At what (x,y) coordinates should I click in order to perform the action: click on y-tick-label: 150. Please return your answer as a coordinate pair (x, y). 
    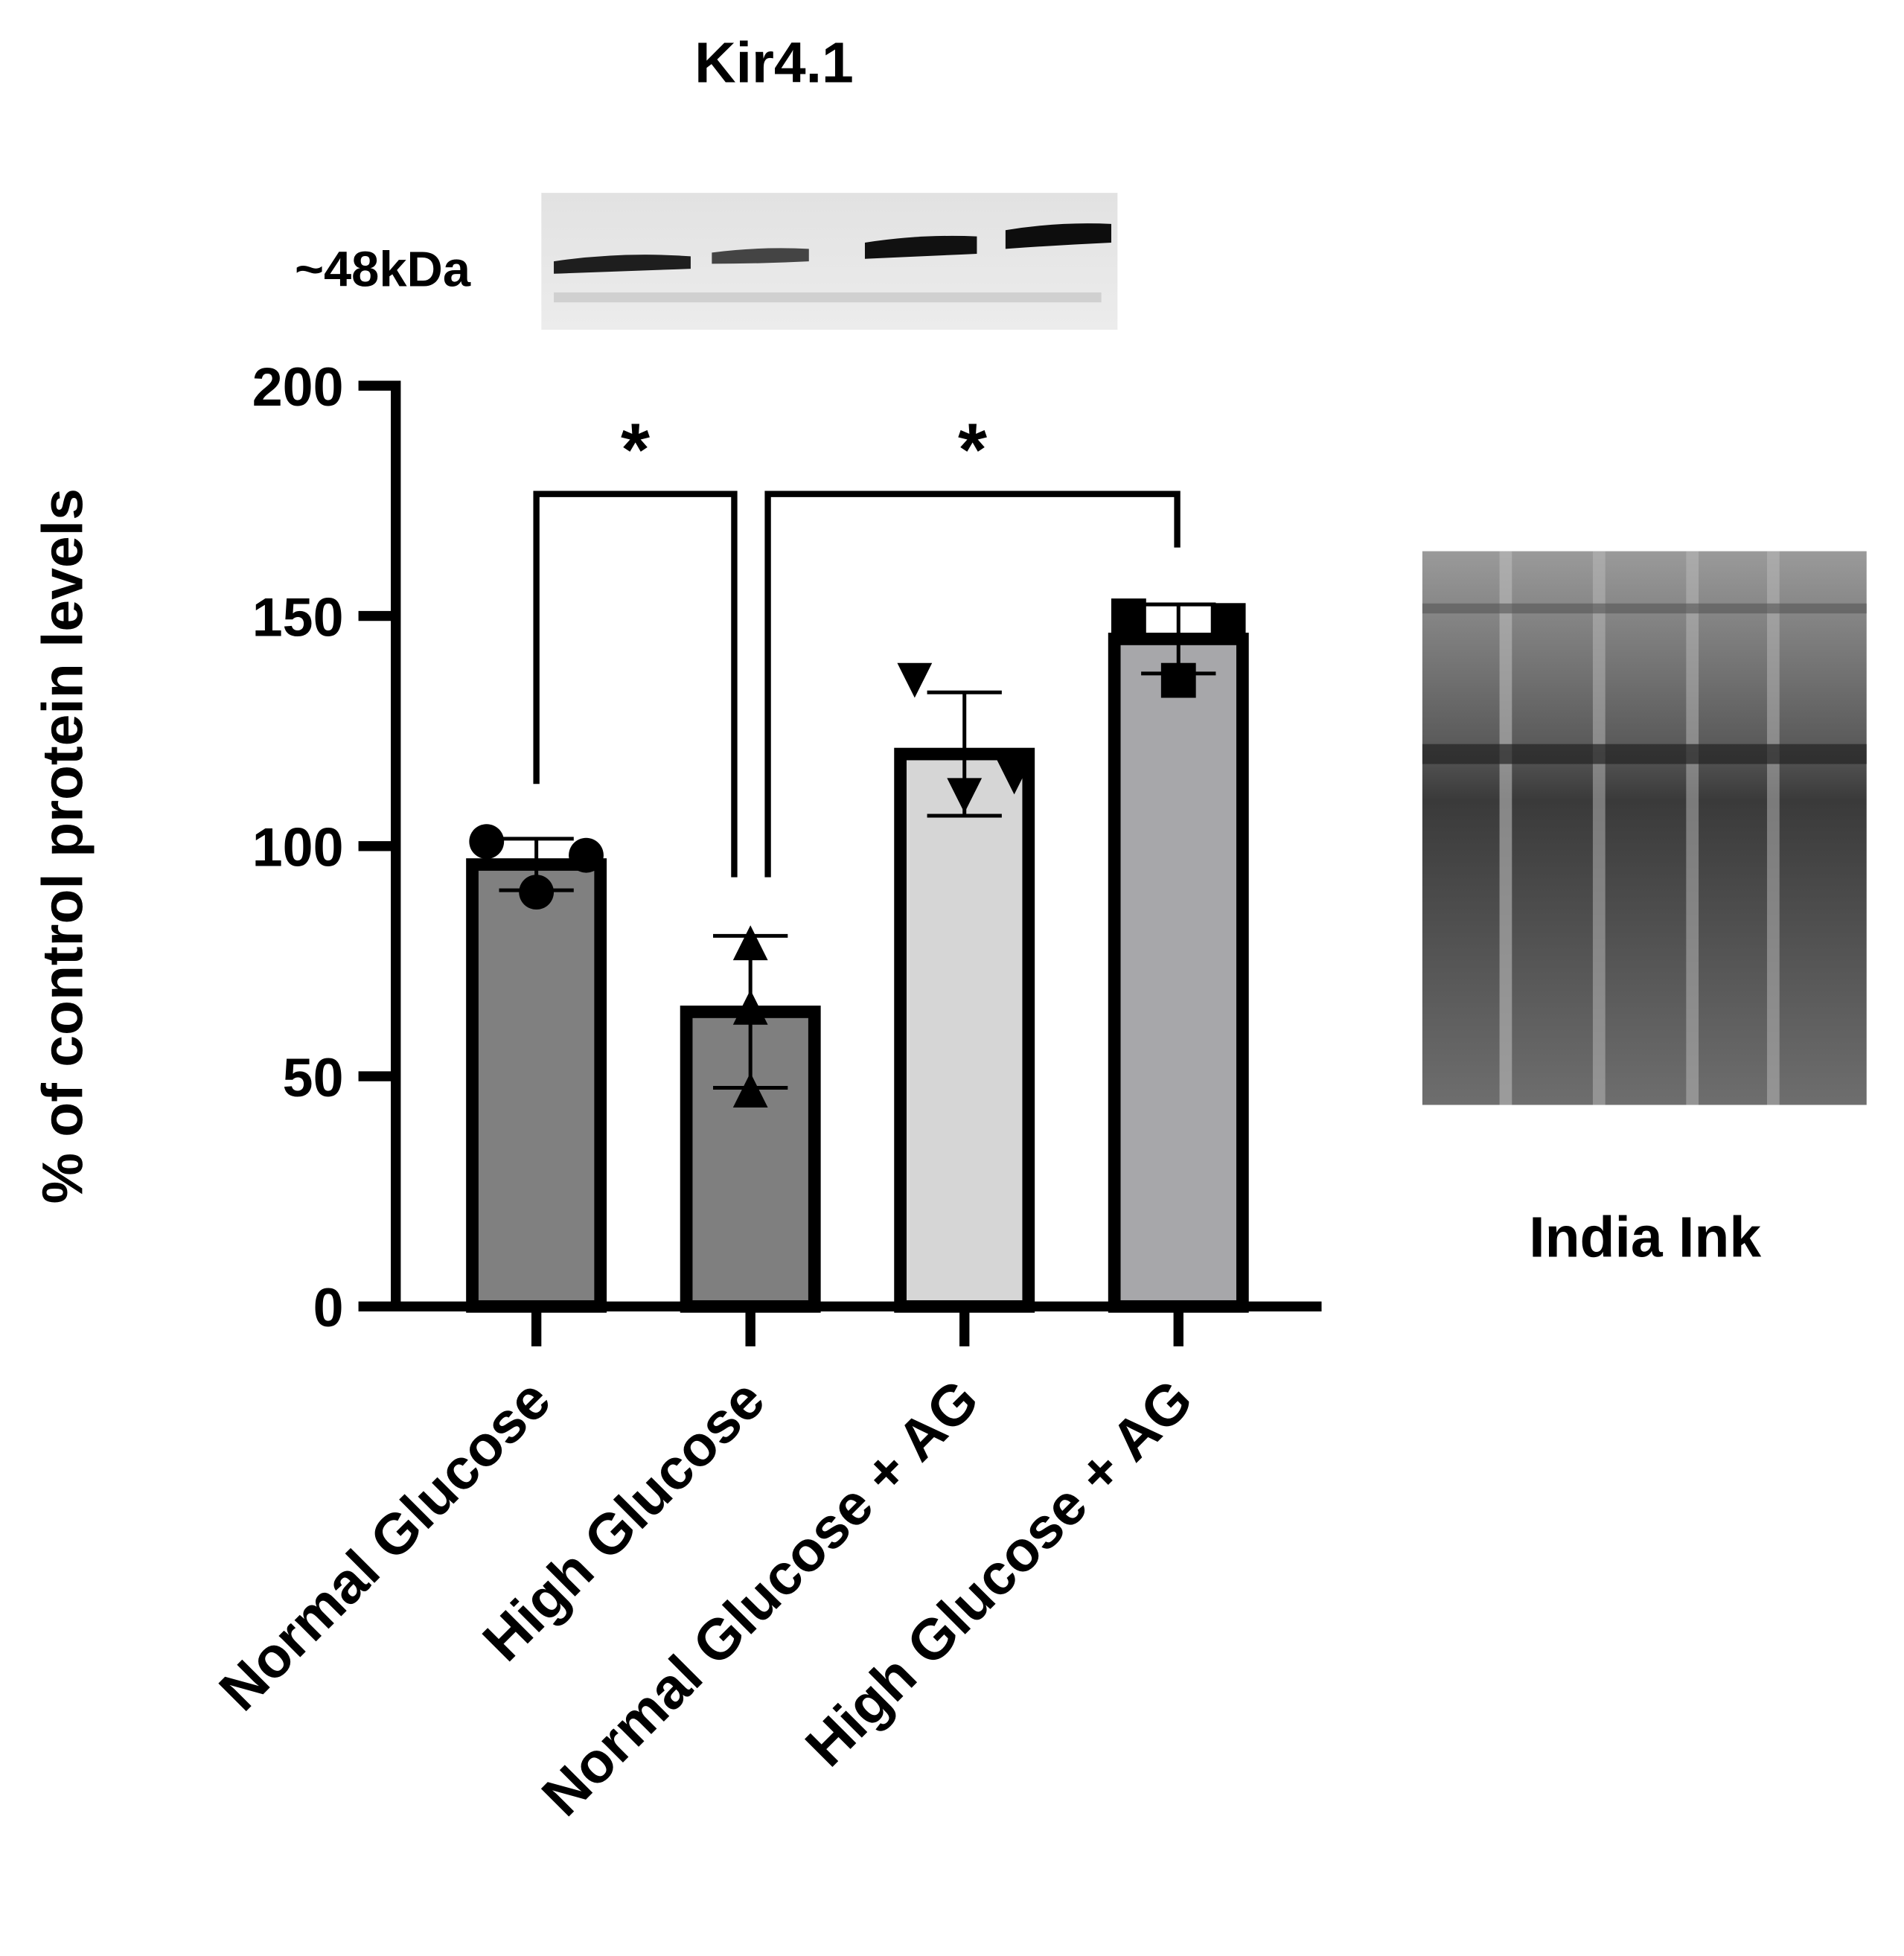
    Looking at the image, I should click on (298, 617).